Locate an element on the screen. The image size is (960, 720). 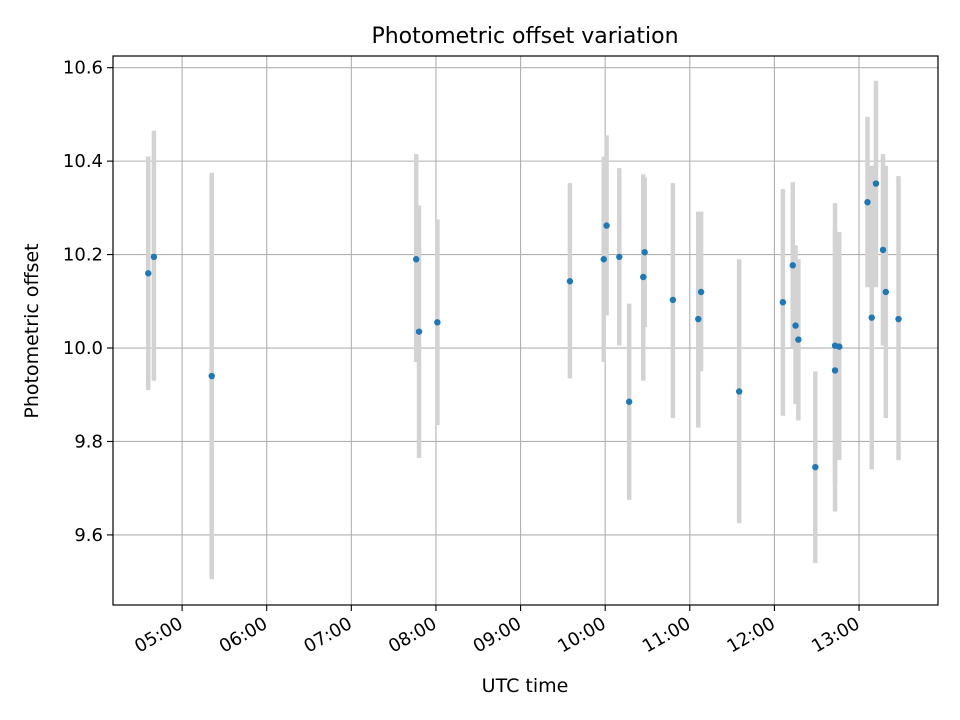
y-tick-label: 10.2 is located at coordinates (83, 255).